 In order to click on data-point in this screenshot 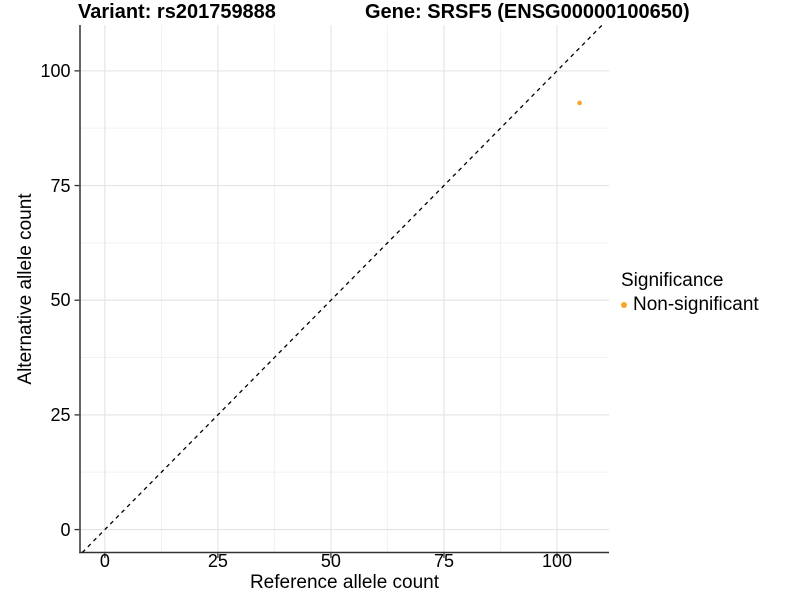, I will do `click(579, 103)`.